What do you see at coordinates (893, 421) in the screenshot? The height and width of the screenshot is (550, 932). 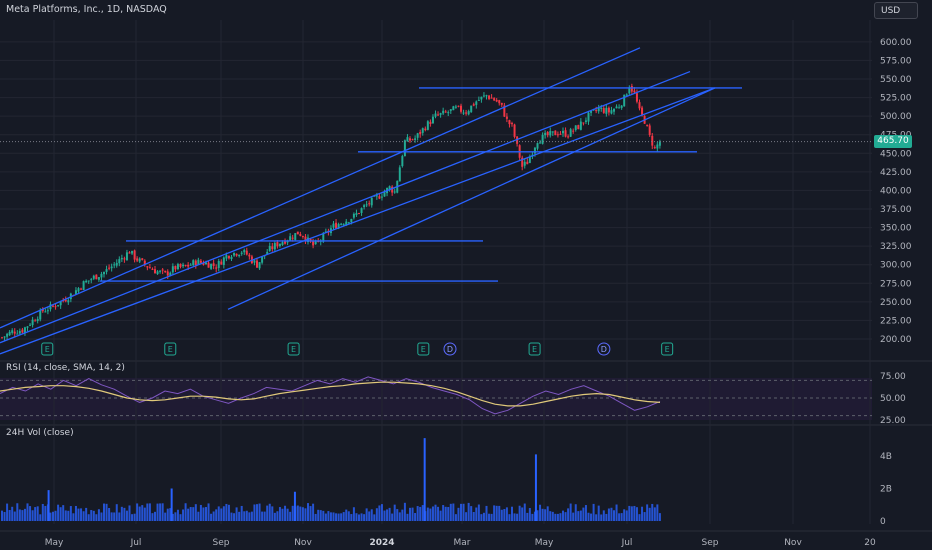 I see `rsi-tick-label: 25.00` at bounding box center [893, 421].